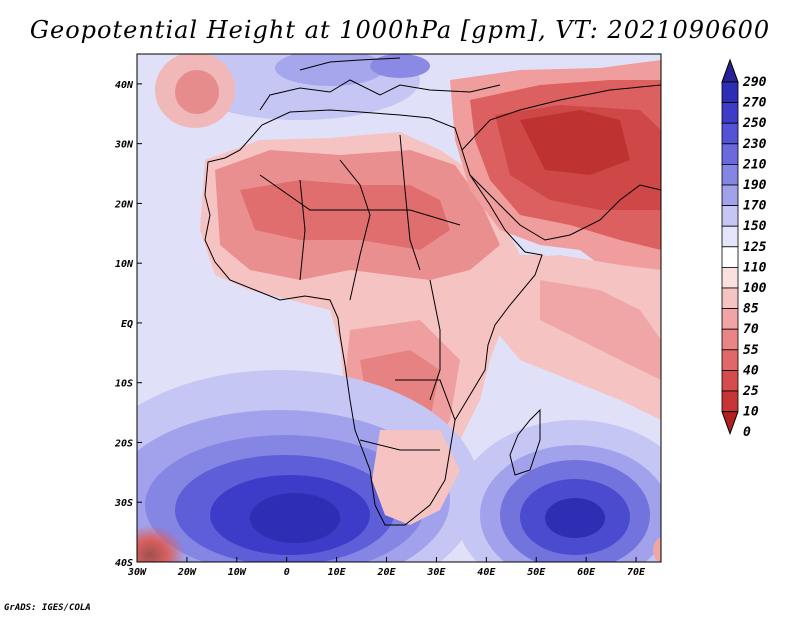 The height and width of the screenshot is (618, 800). I want to click on lon-tick-label: 30W, so click(137, 572).